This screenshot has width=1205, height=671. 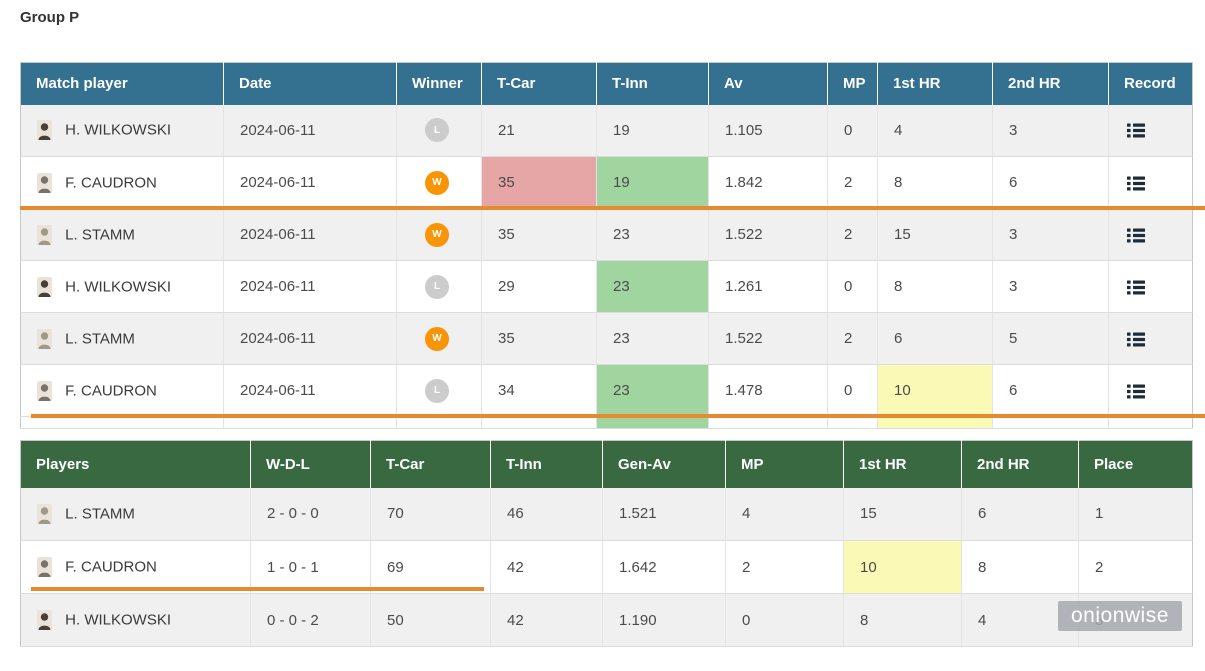 What do you see at coordinates (1050, 390) in the screenshot?
I see `hr2-cell: 6` at bounding box center [1050, 390].